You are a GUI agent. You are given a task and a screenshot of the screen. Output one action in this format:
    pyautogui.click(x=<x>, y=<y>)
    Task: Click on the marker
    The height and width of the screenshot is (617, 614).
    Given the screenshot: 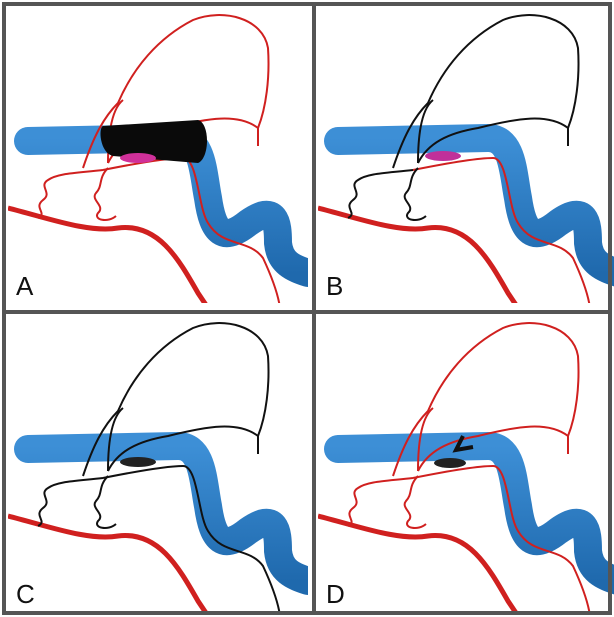 What is the action you would take?
    pyautogui.click(x=463, y=444)
    